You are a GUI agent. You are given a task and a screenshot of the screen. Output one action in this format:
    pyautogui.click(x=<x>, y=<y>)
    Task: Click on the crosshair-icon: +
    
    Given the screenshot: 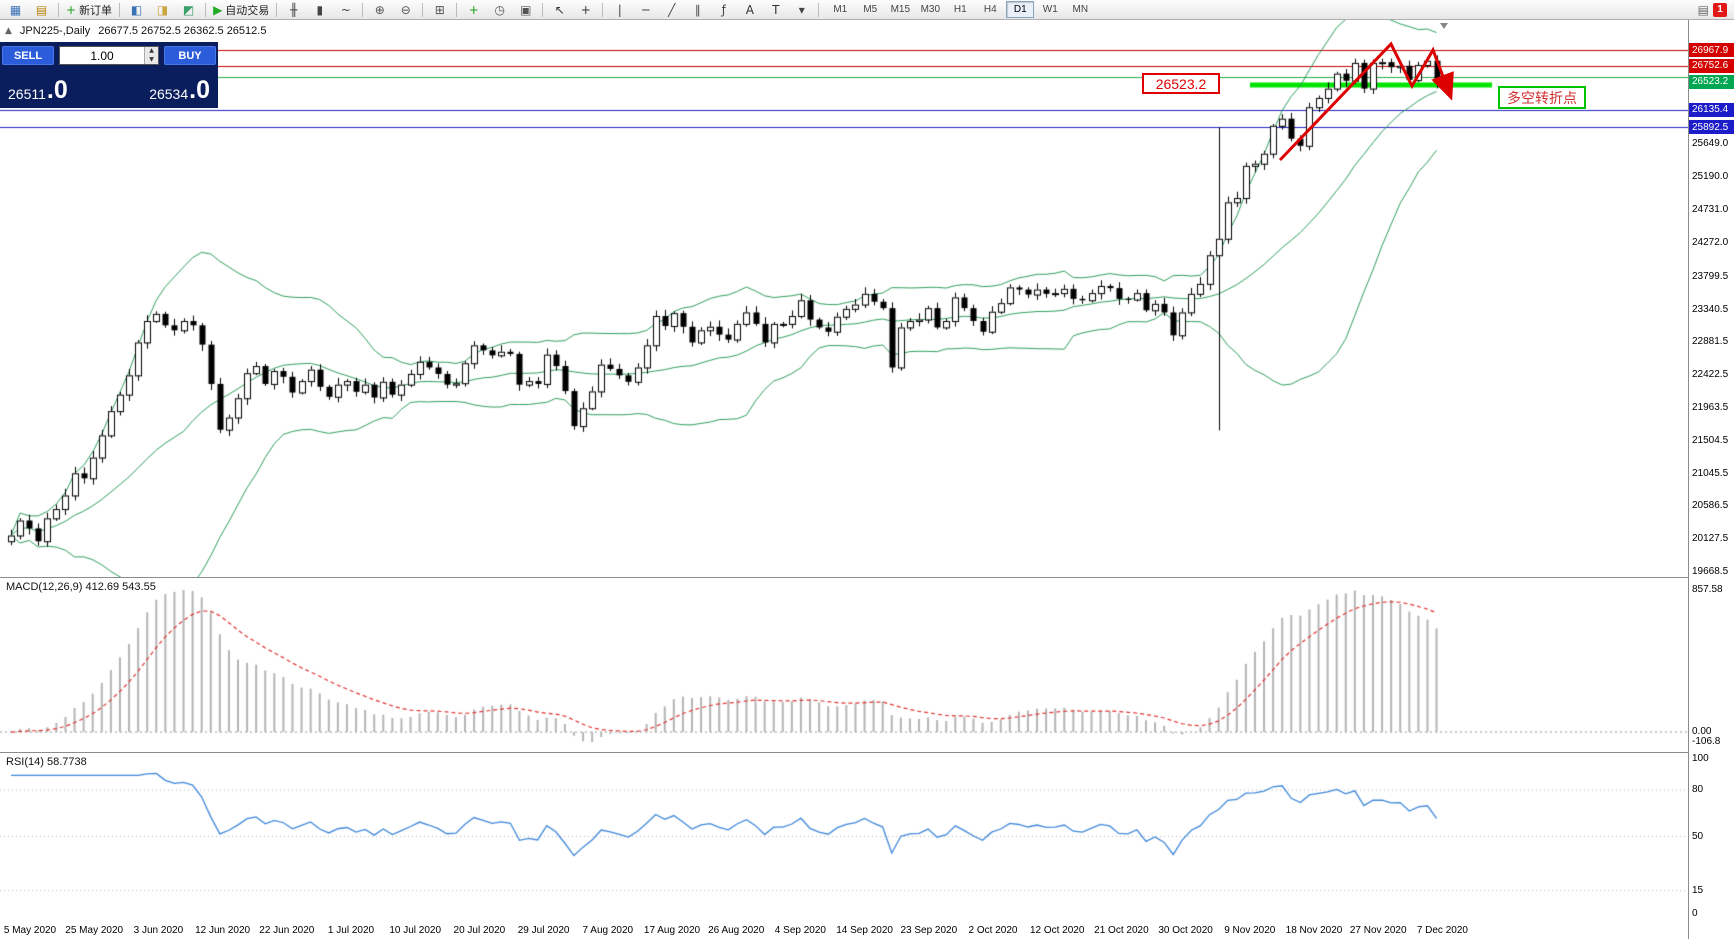 What is the action you would take?
    pyautogui.click(x=585, y=9)
    